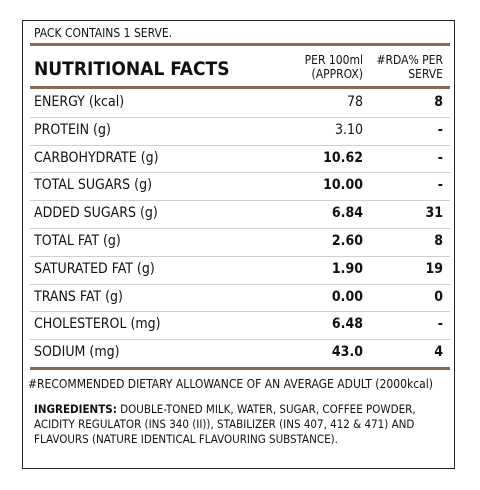 The height and width of the screenshot is (490, 480). I want to click on per-100ml: 0.00, so click(347, 296).